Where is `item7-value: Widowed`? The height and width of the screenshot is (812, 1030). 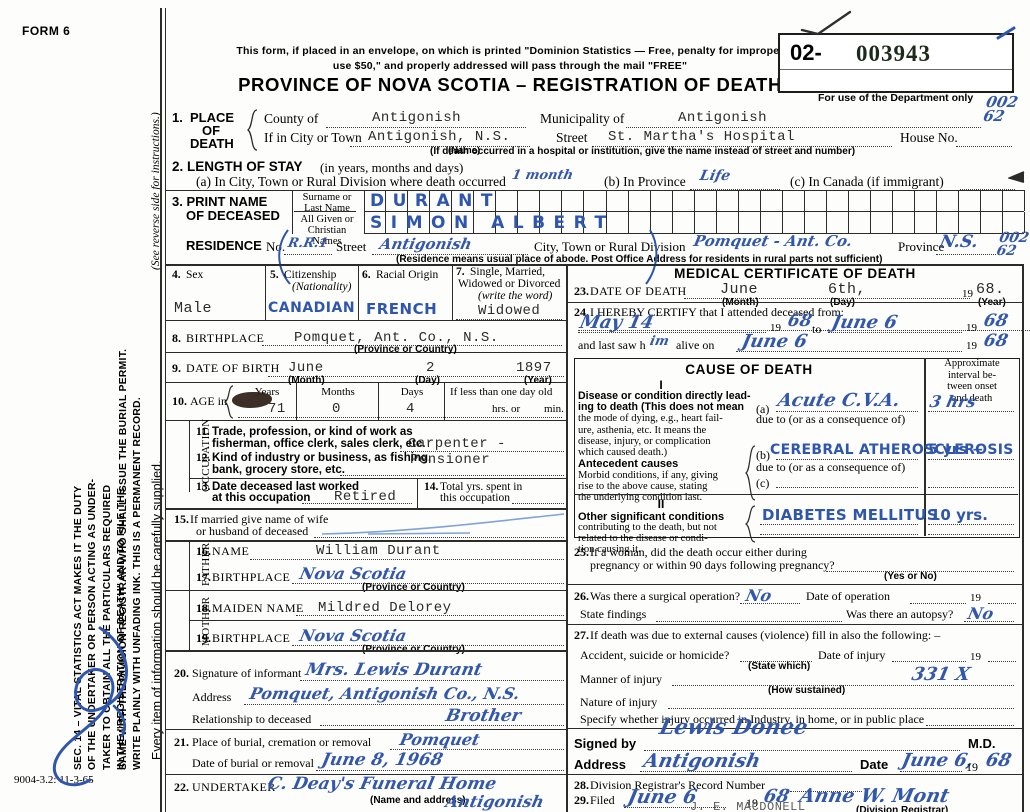 item7-value: Widowed is located at coordinates (509, 311).